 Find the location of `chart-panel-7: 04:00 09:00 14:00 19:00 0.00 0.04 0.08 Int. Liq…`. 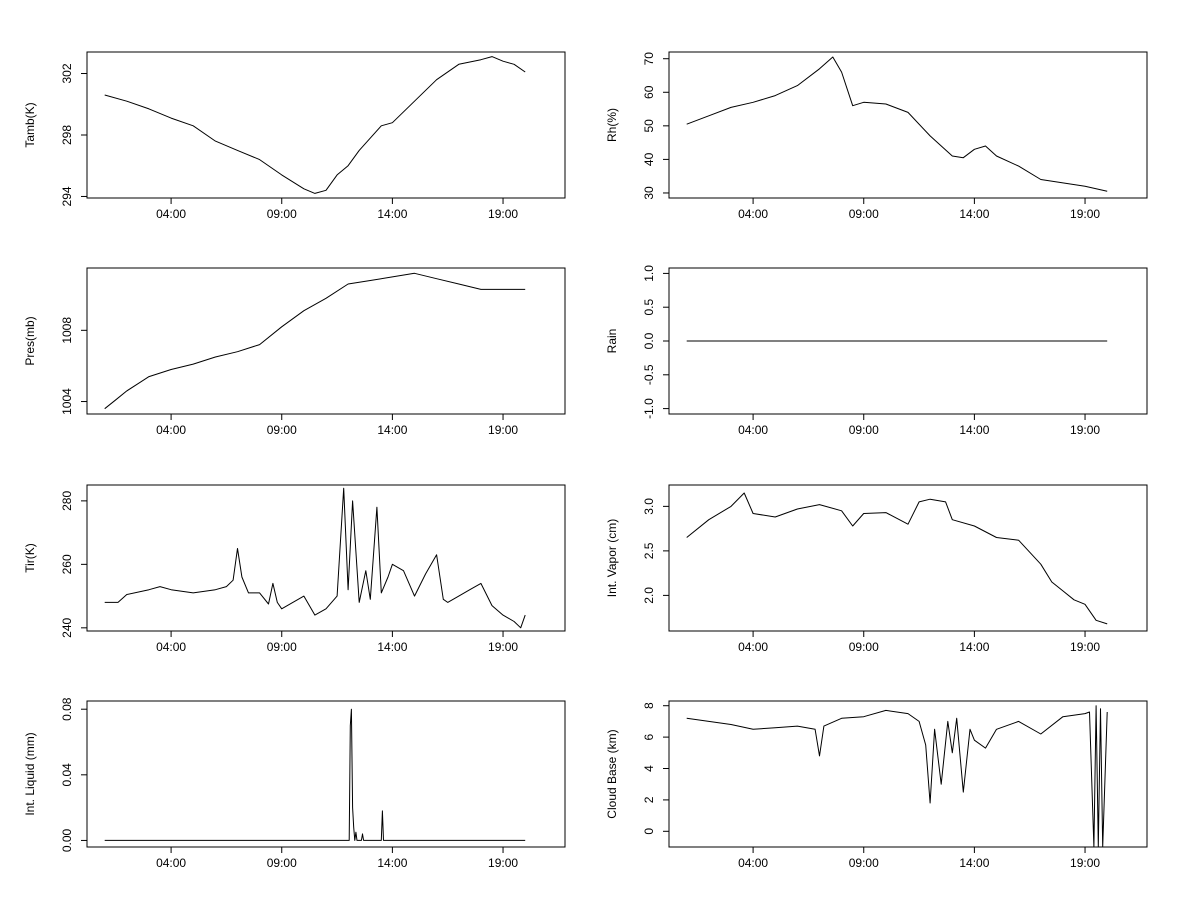

chart-panel-7: 04:00 09:00 14:00 19:00 0.00 0.04 0.08 Int. Liq… is located at coordinates (294, 783).